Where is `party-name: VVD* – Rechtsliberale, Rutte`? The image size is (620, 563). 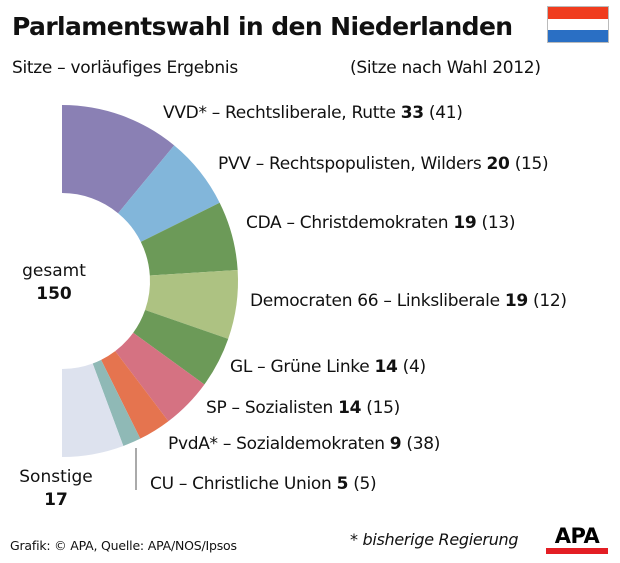 party-name: VVD* – Rechtsliberale, Rutte is located at coordinates (282, 113).